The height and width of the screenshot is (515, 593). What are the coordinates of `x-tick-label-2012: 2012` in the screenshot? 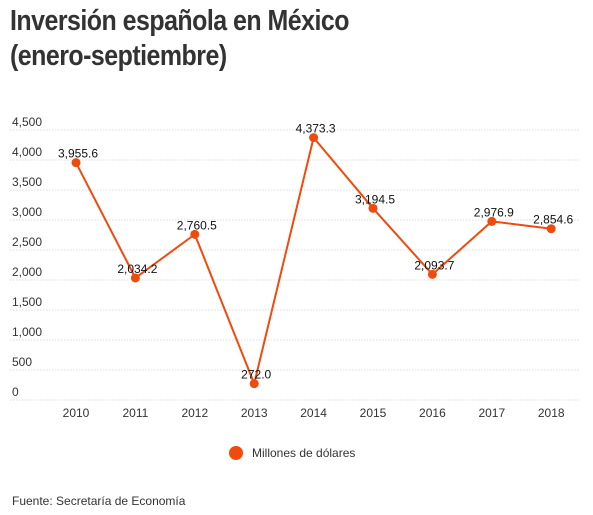 It's located at (194, 413).